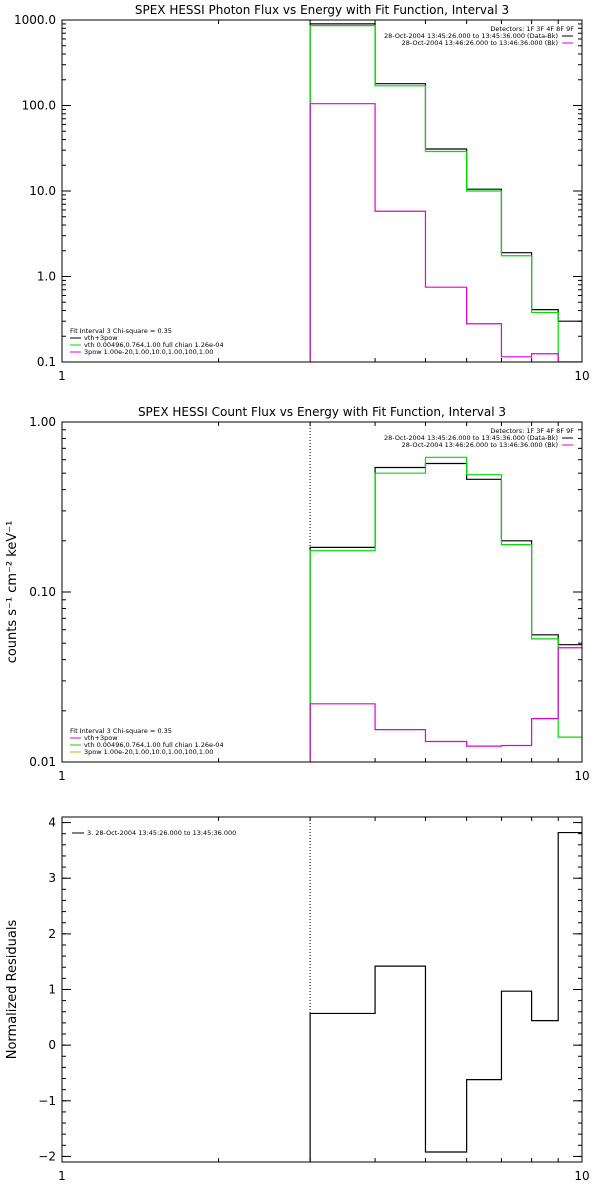  Describe the element at coordinates (46, 362) in the screenshot. I see `y-tick-label: 0.1` at that location.